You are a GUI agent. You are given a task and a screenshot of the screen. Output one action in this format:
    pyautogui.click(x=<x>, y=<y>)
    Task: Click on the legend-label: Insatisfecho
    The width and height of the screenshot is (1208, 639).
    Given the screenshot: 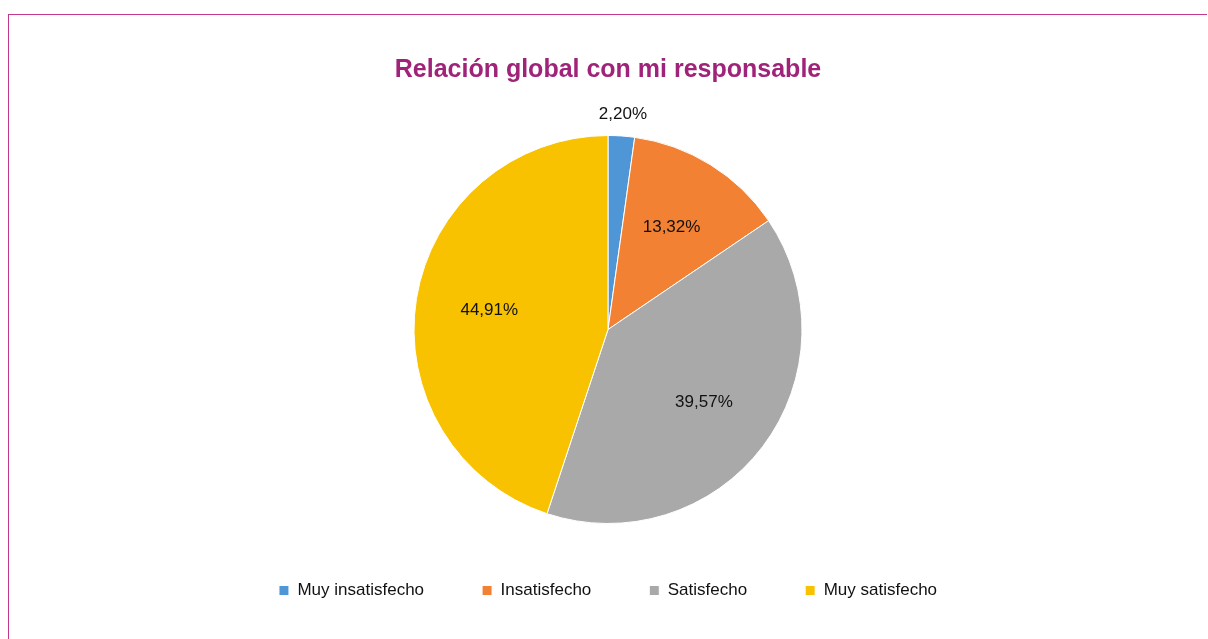 What is the action you would take?
    pyautogui.click(x=546, y=590)
    